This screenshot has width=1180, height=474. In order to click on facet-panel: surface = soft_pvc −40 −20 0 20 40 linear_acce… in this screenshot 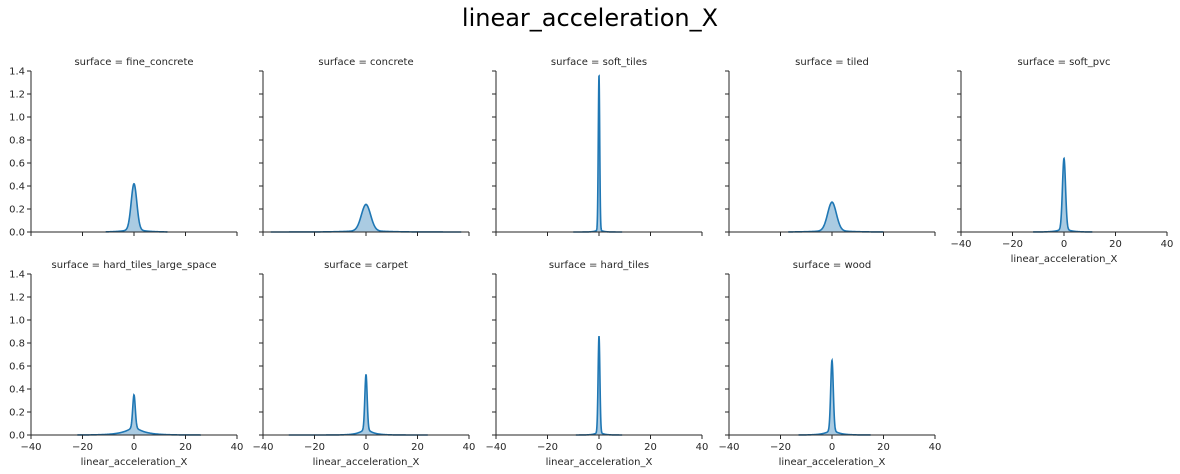, I will do `click(1061, 161)`.